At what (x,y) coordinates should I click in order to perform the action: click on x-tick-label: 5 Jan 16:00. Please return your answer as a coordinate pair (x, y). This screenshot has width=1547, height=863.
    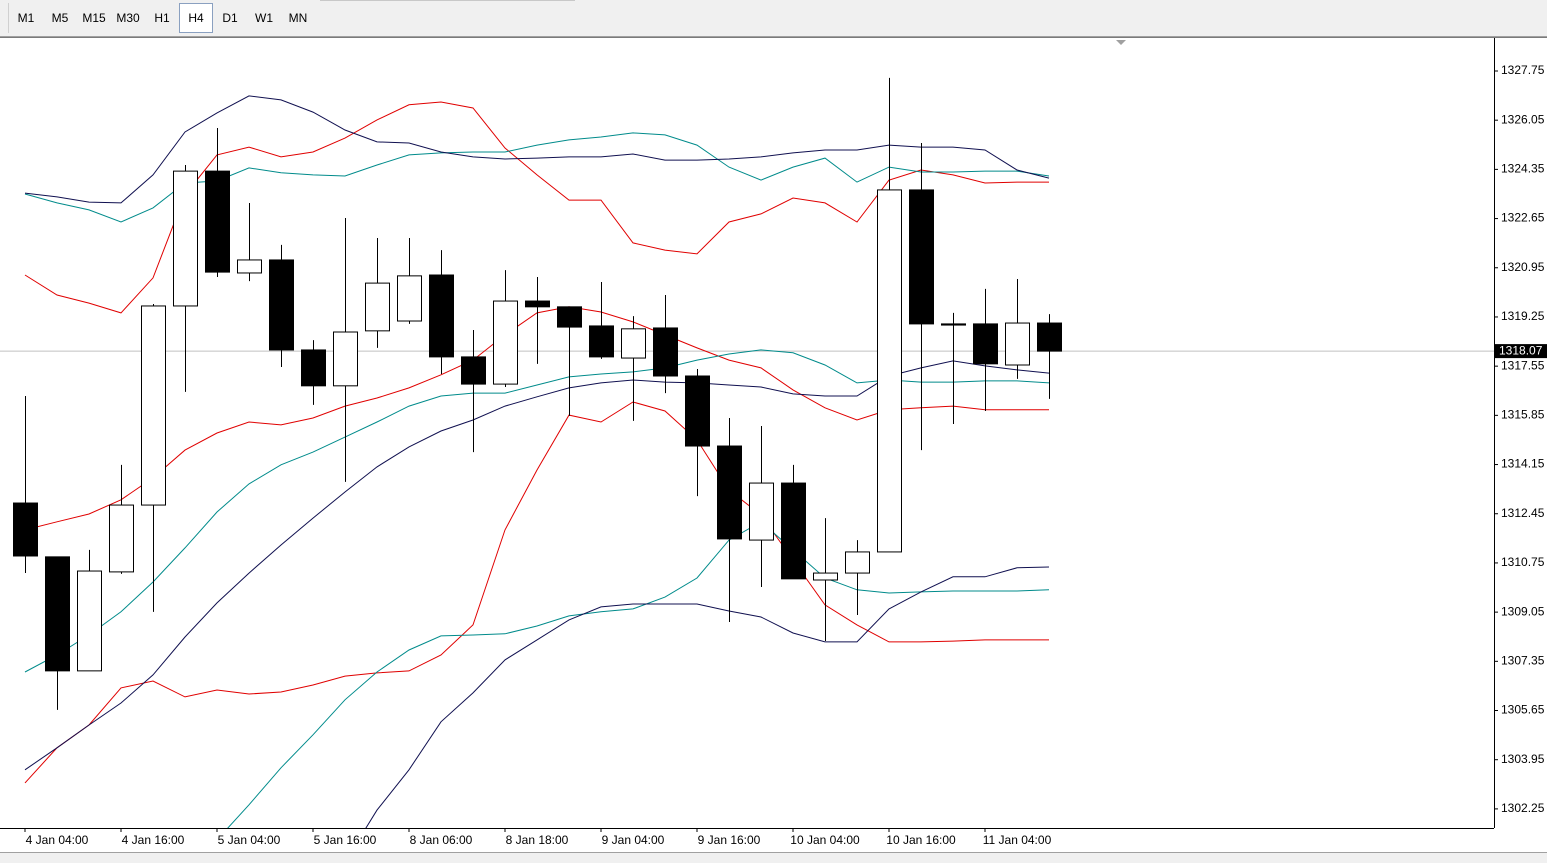
    Looking at the image, I should click on (345, 840).